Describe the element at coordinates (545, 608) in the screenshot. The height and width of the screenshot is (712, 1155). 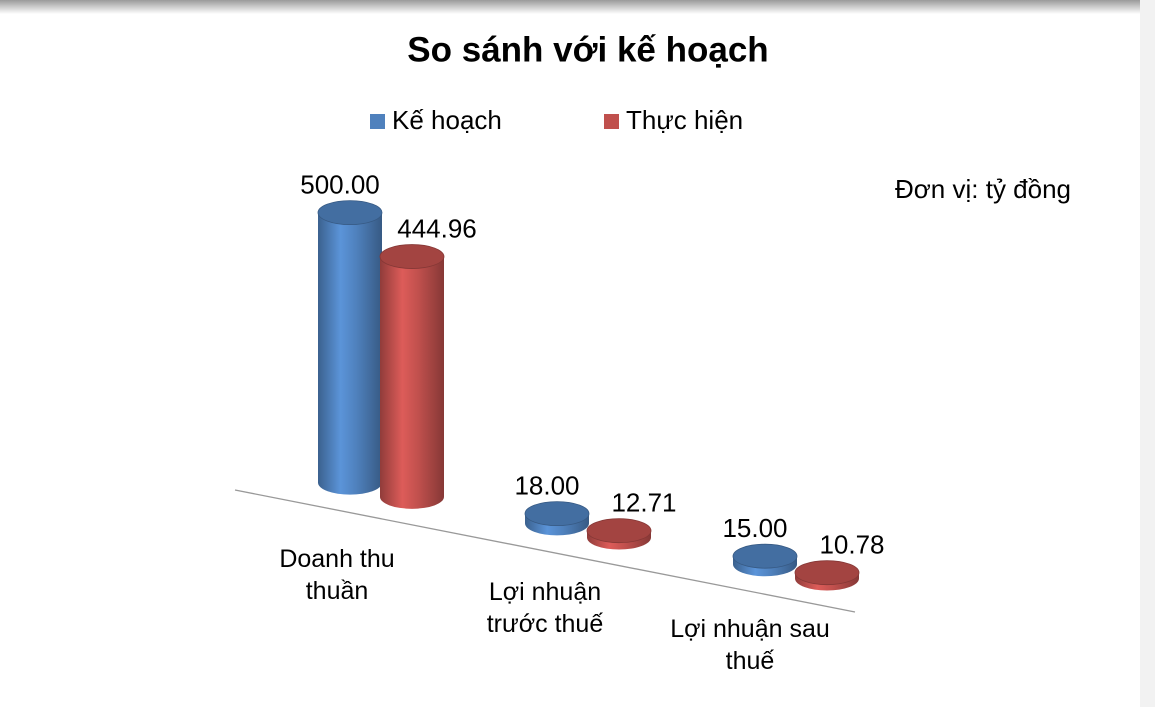
I see `category-label: Lợi nhuận trước thuế` at that location.